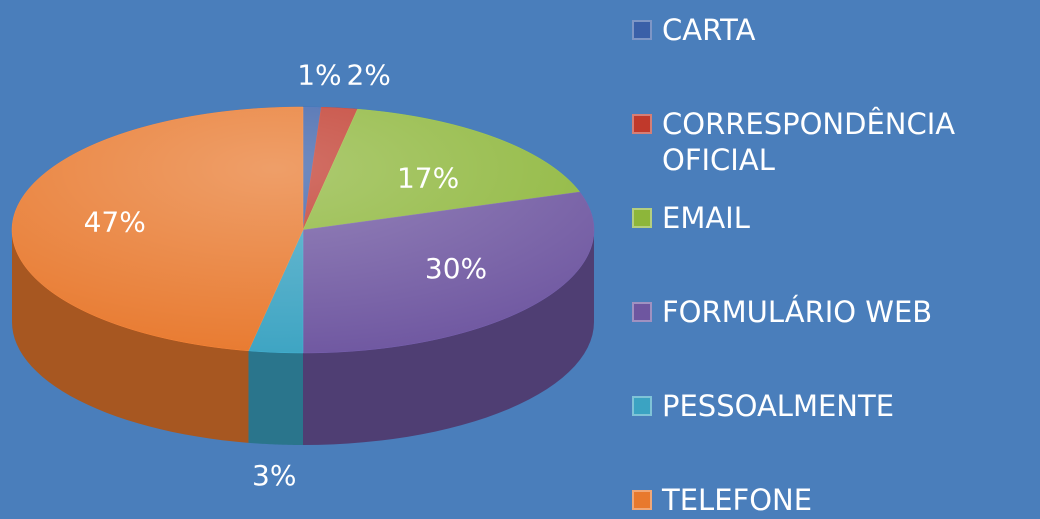 The width and height of the screenshot is (1040, 519). I want to click on legend-item: CORRESPONDÊNCIA OFICIAL, so click(819, 142).